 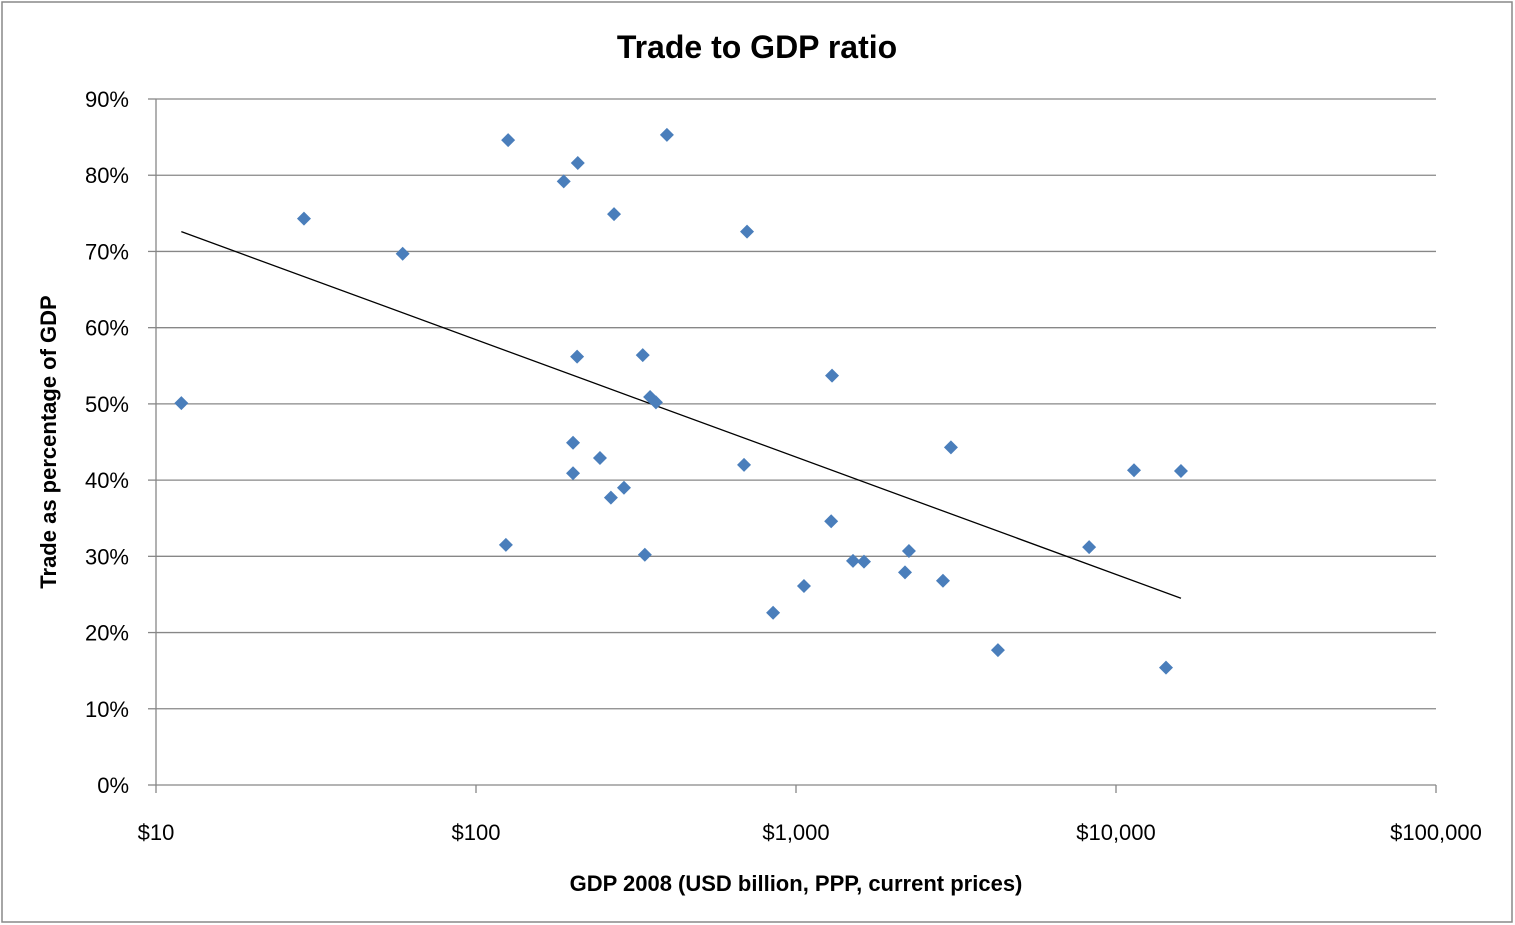 What do you see at coordinates (107, 175) in the screenshot?
I see `y-tick-label: 80%` at bounding box center [107, 175].